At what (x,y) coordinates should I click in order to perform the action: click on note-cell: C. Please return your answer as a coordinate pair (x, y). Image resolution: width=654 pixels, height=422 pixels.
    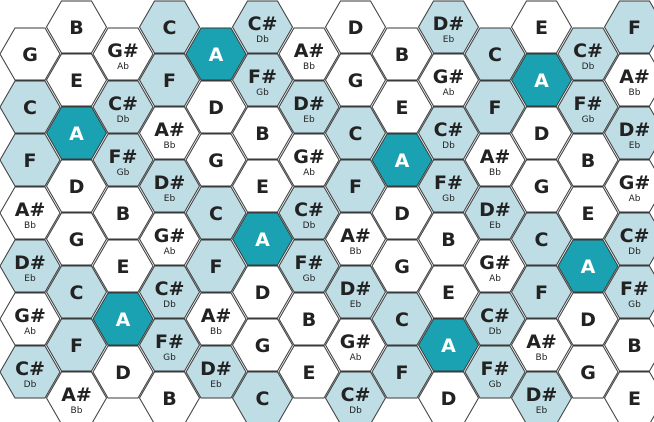
    Looking at the image, I should click on (169, 27).